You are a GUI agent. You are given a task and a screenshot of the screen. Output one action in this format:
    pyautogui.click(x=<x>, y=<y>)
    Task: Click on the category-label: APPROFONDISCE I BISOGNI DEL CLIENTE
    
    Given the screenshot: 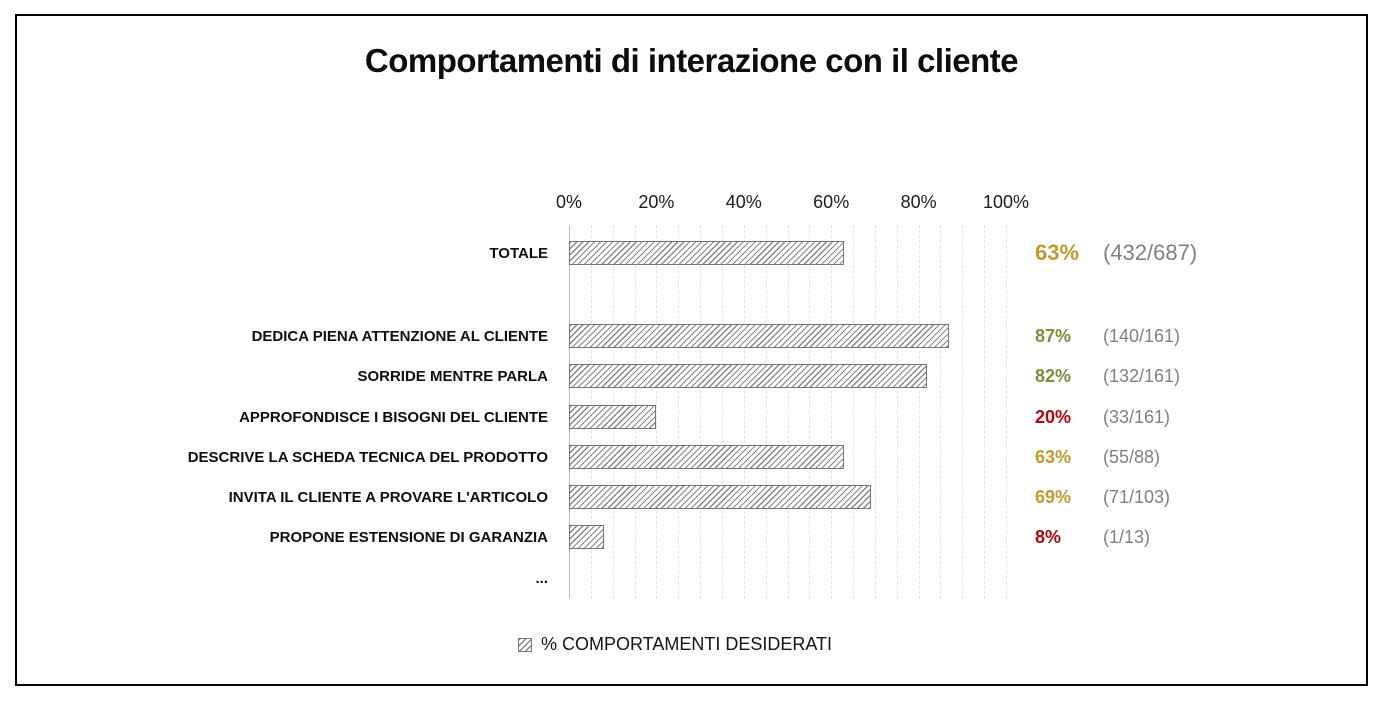 What is the action you would take?
    pyautogui.click(x=393, y=417)
    